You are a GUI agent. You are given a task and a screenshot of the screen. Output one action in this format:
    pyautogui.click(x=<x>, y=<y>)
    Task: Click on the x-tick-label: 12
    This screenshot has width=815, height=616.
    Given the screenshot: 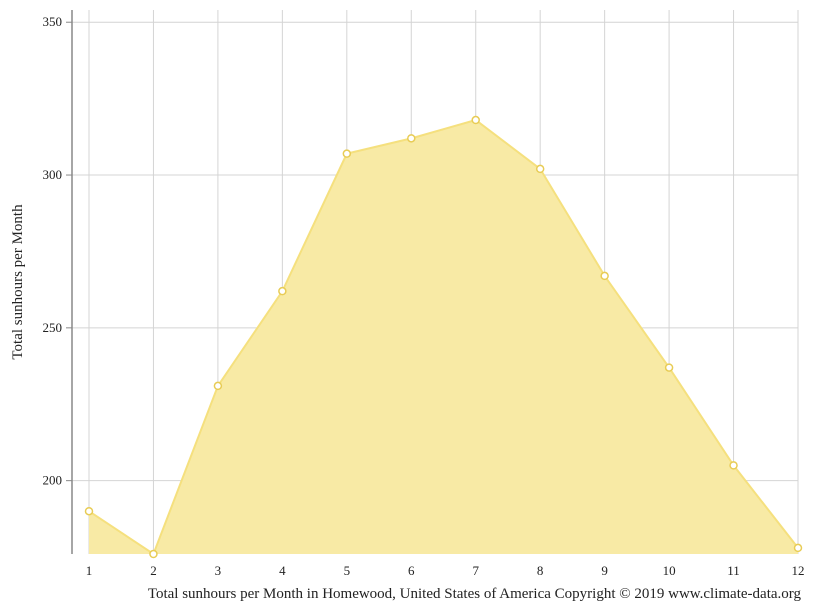 What is the action you would take?
    pyautogui.click(x=798, y=570)
    